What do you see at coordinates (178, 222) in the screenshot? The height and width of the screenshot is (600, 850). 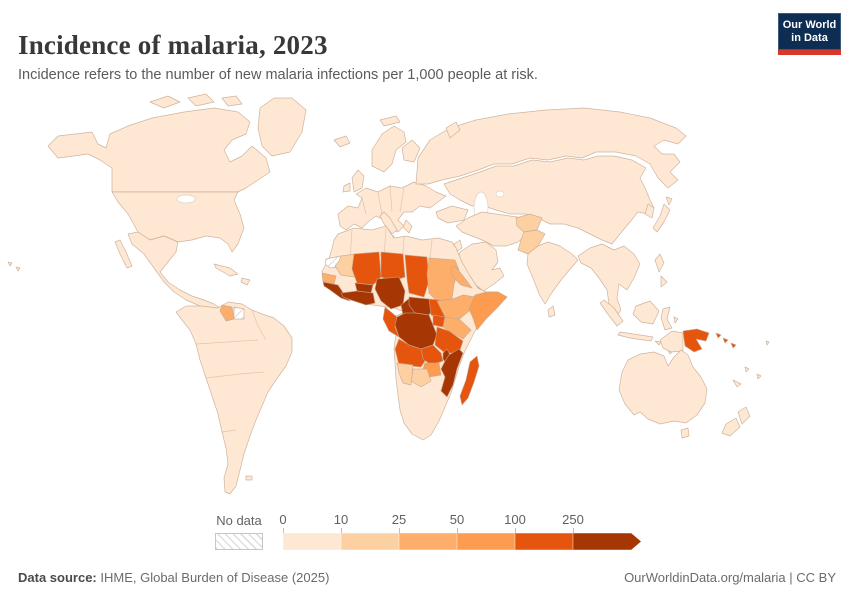 I see `region-usa` at bounding box center [178, 222].